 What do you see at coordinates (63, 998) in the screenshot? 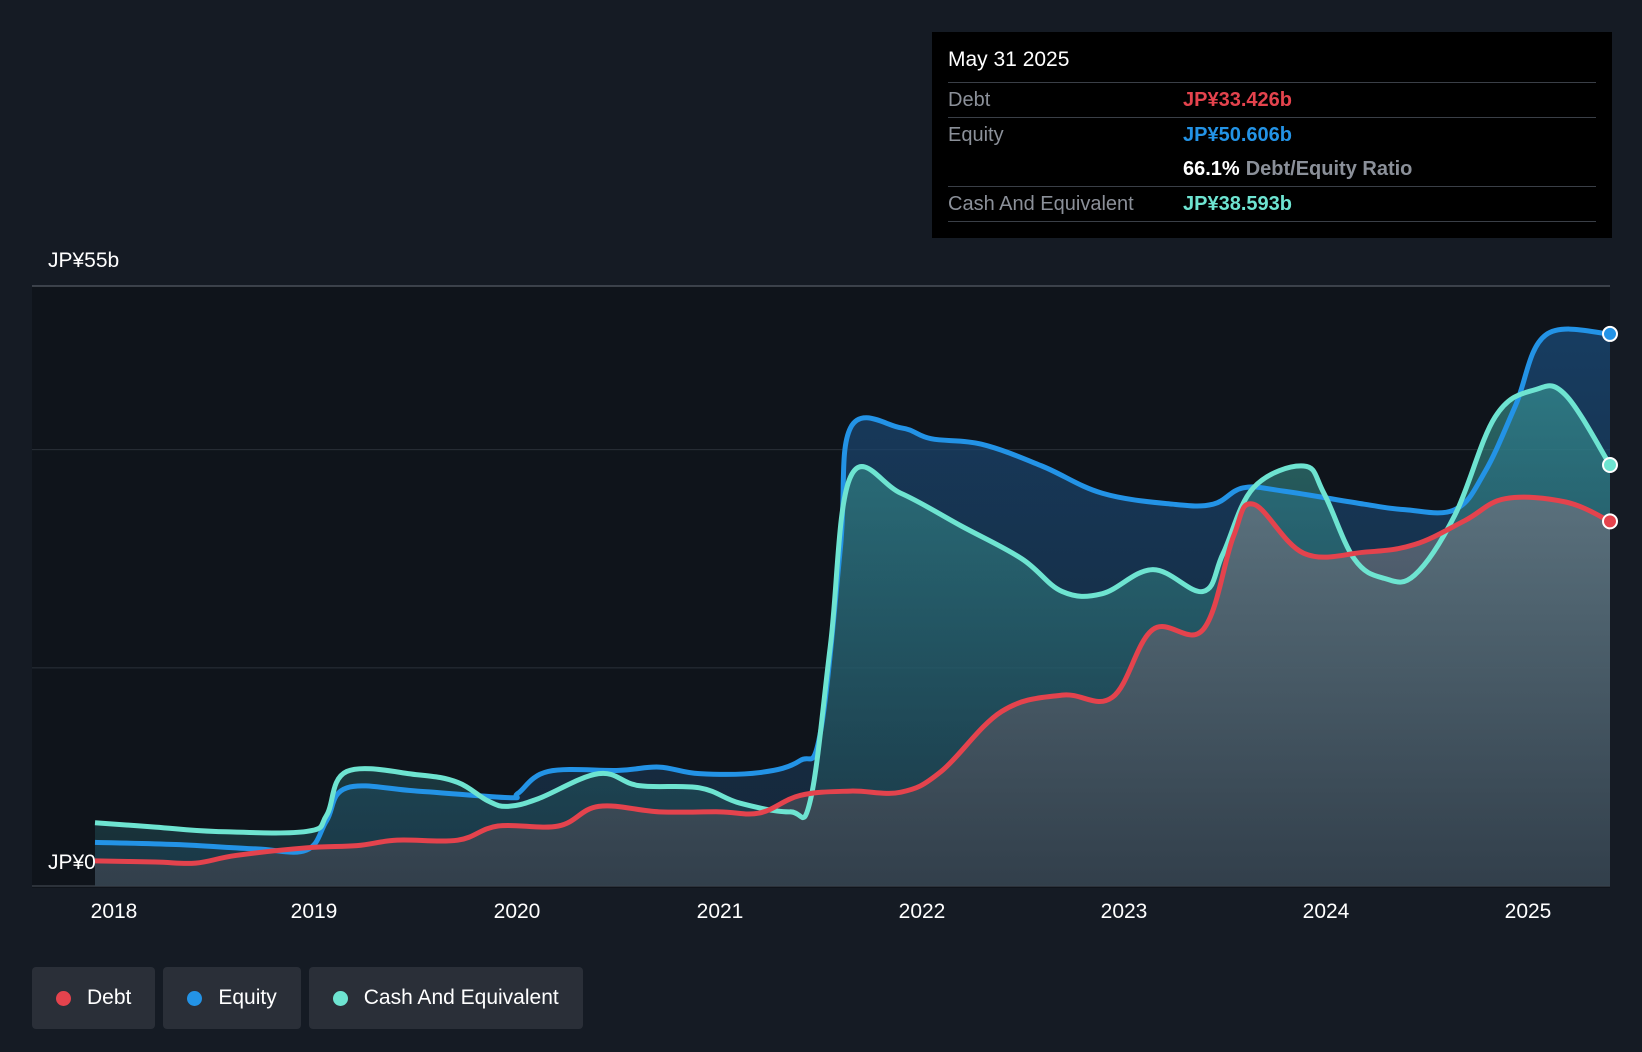
I see `legend-debt-dot-icon` at bounding box center [63, 998].